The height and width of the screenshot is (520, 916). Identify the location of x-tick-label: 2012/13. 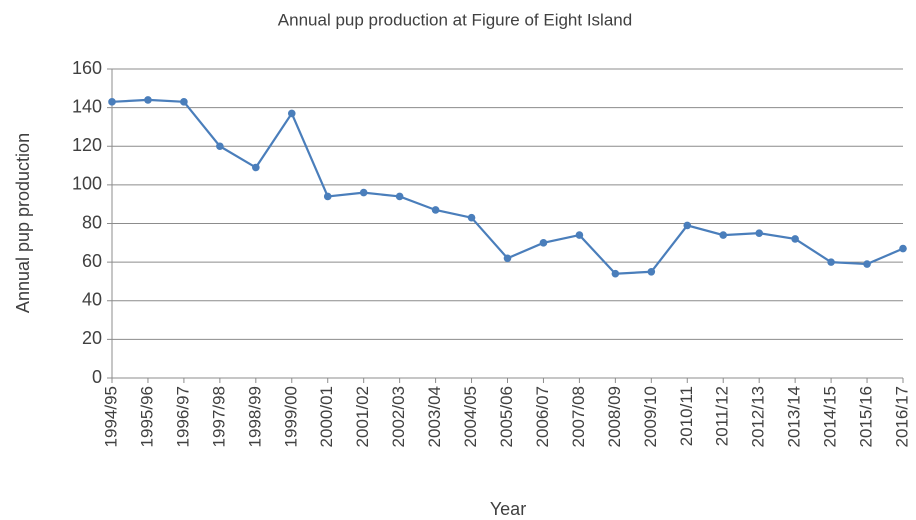
(758, 416).